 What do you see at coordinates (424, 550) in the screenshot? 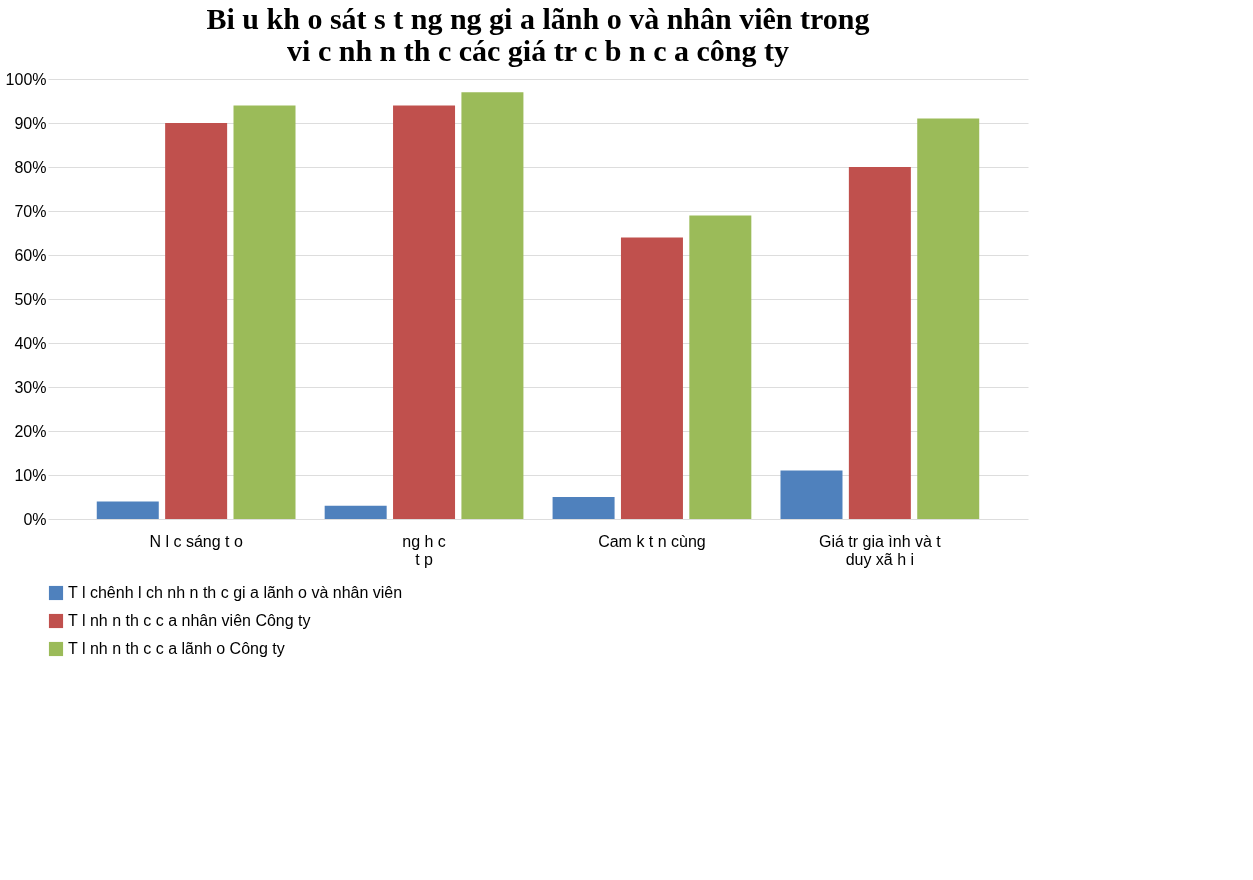
I see `x-tick-label: ng h c t p` at bounding box center [424, 550].